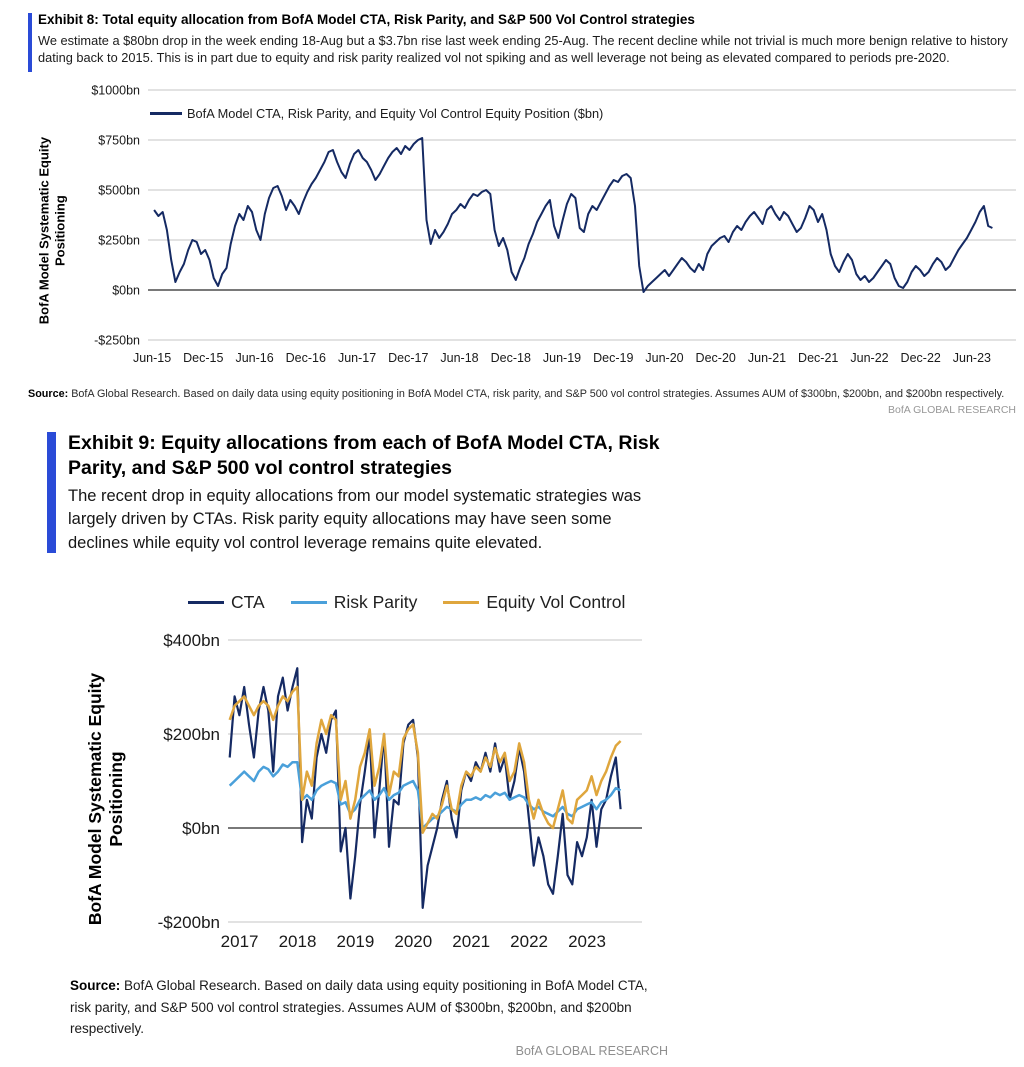  What do you see at coordinates (51, 492) in the screenshot?
I see `exhibit9-accent-bar` at bounding box center [51, 492].